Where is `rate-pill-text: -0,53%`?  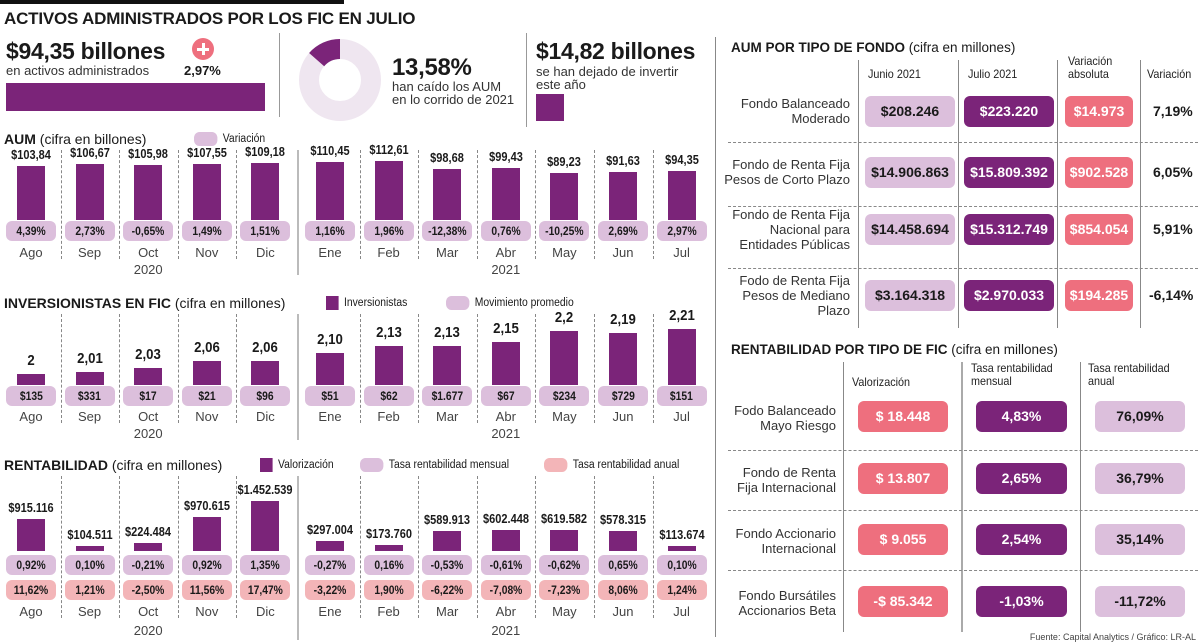
rate-pill-text: -0,53% is located at coordinates (447, 565).